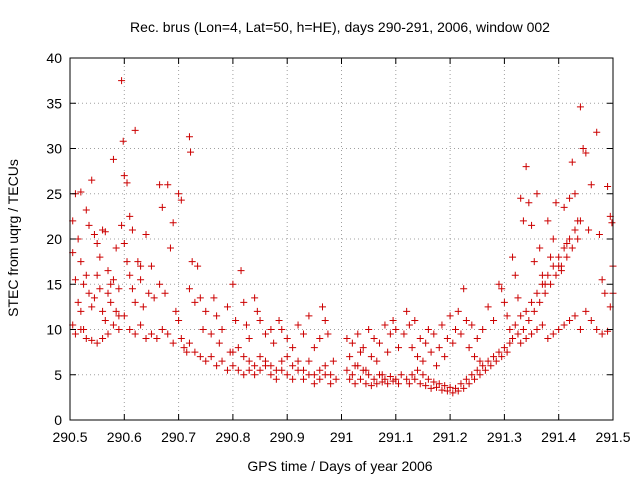 The width and height of the screenshot is (640, 480). I want to click on y-tick-label: 5, so click(58, 375).